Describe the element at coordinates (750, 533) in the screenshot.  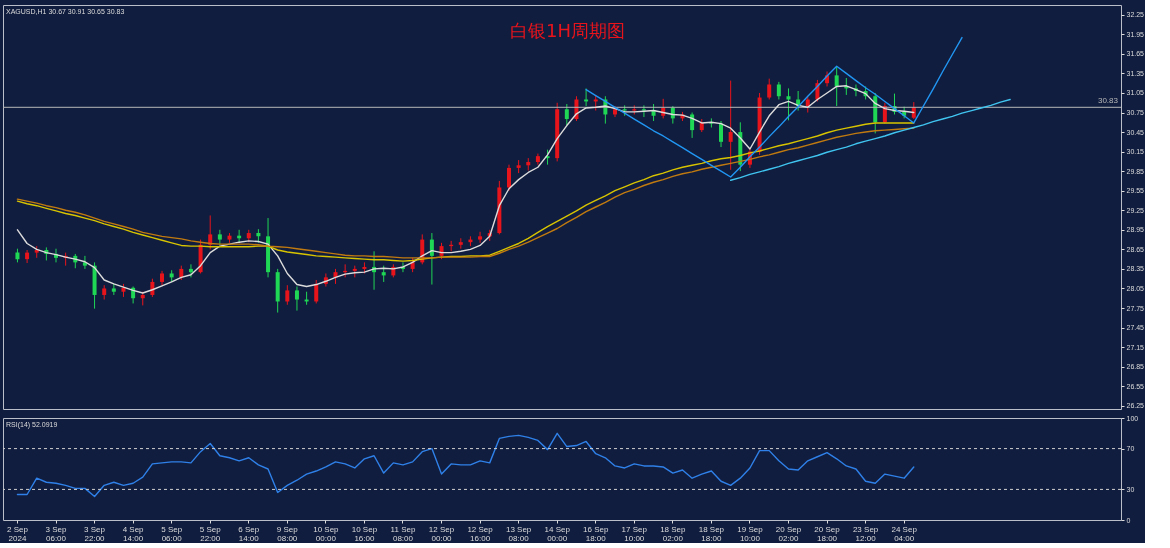
I see `x-tick-label: 19 Sep 10:00` at that location.